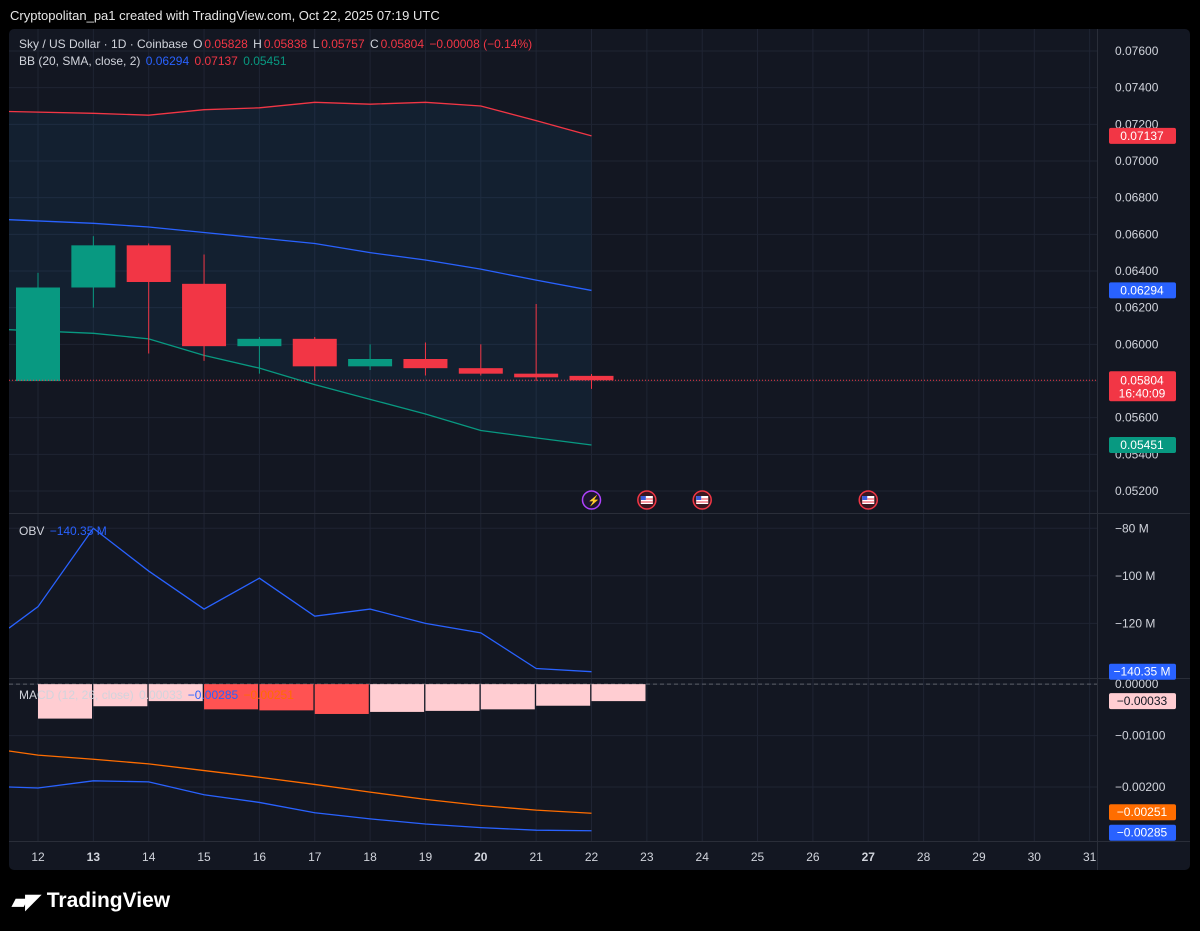  Describe the element at coordinates (108, 900) in the screenshot. I see `tradingview-logo-text: TradingView` at that location.